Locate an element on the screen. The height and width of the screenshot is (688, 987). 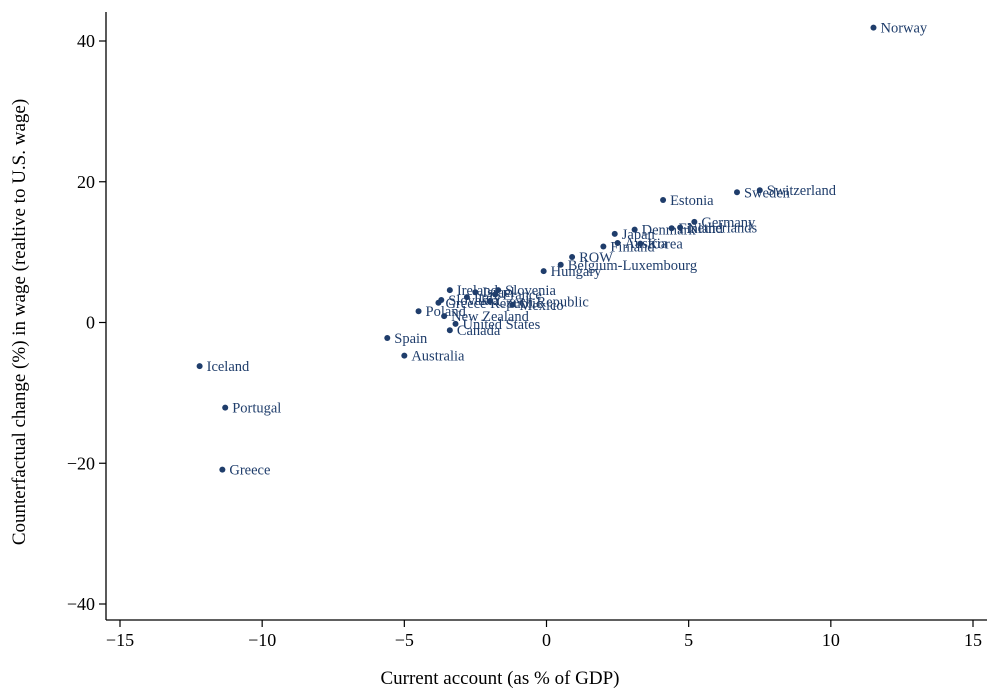
point-label: Netherlands is located at coordinates (722, 228).